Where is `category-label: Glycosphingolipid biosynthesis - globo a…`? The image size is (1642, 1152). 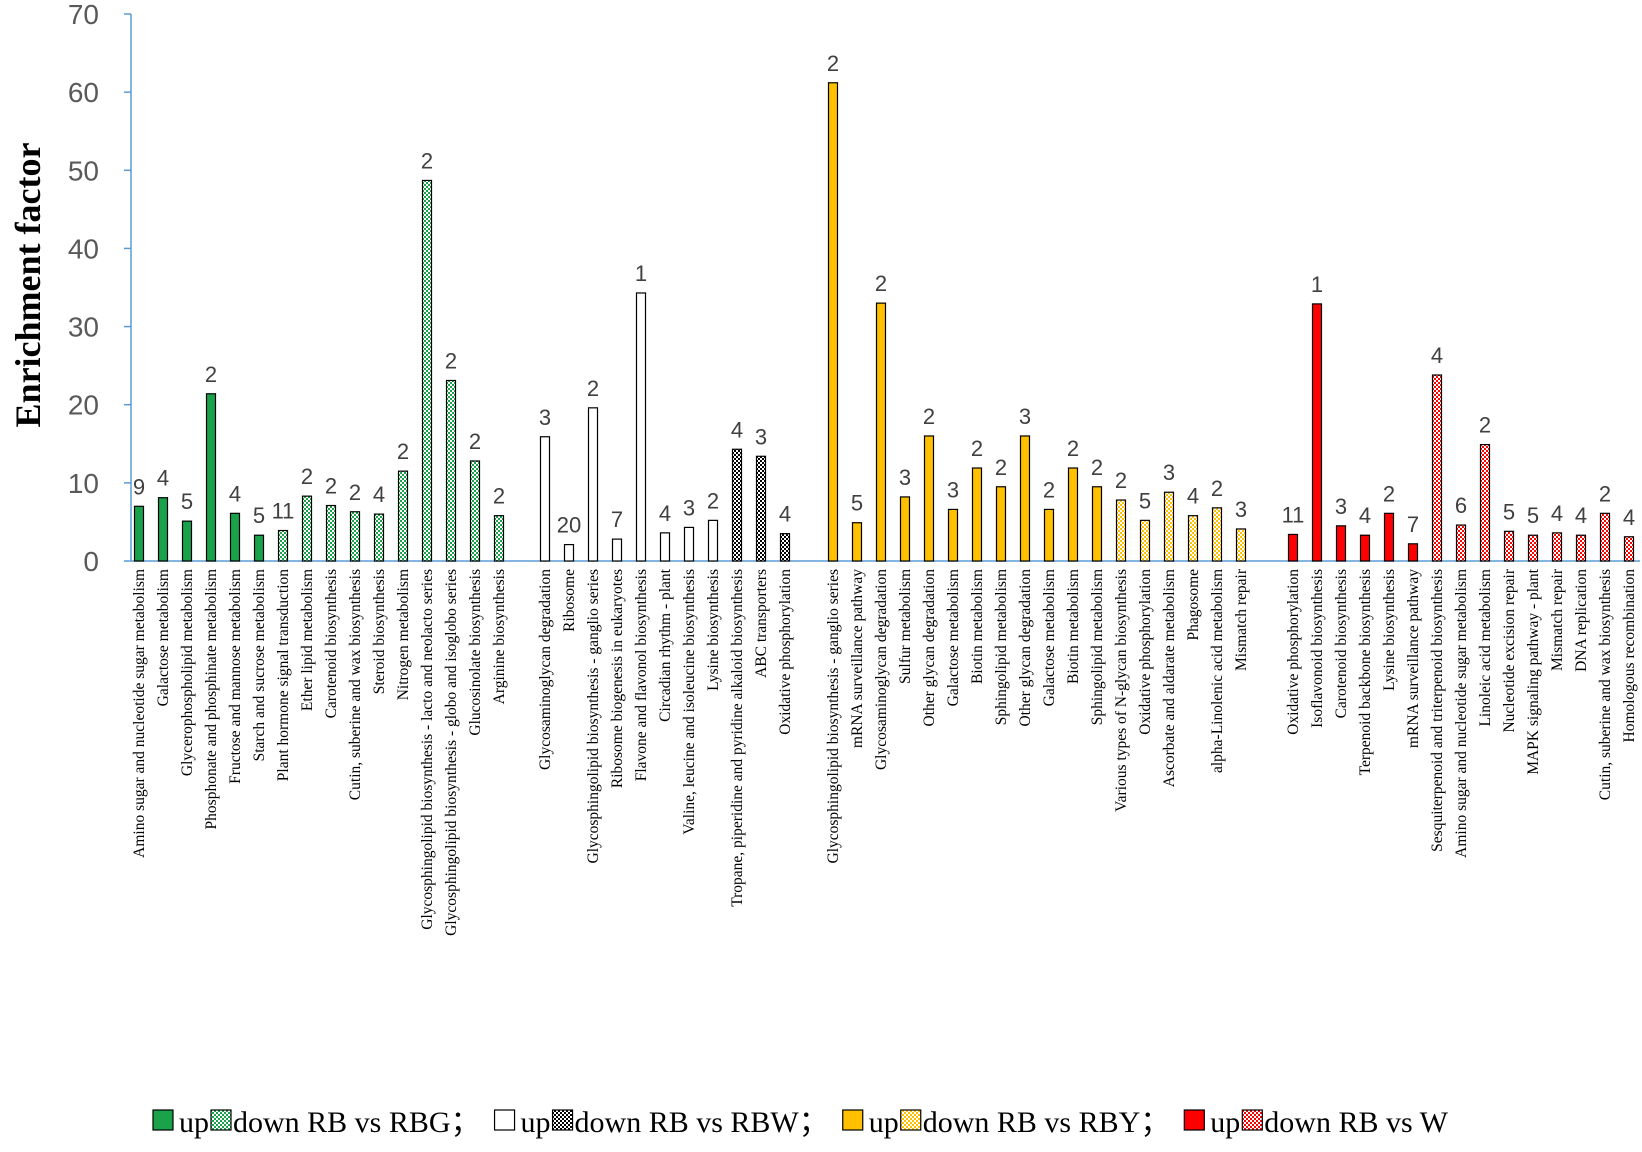 category-label: Glycosphingolipid biosynthesis - globo a… is located at coordinates (451, 752).